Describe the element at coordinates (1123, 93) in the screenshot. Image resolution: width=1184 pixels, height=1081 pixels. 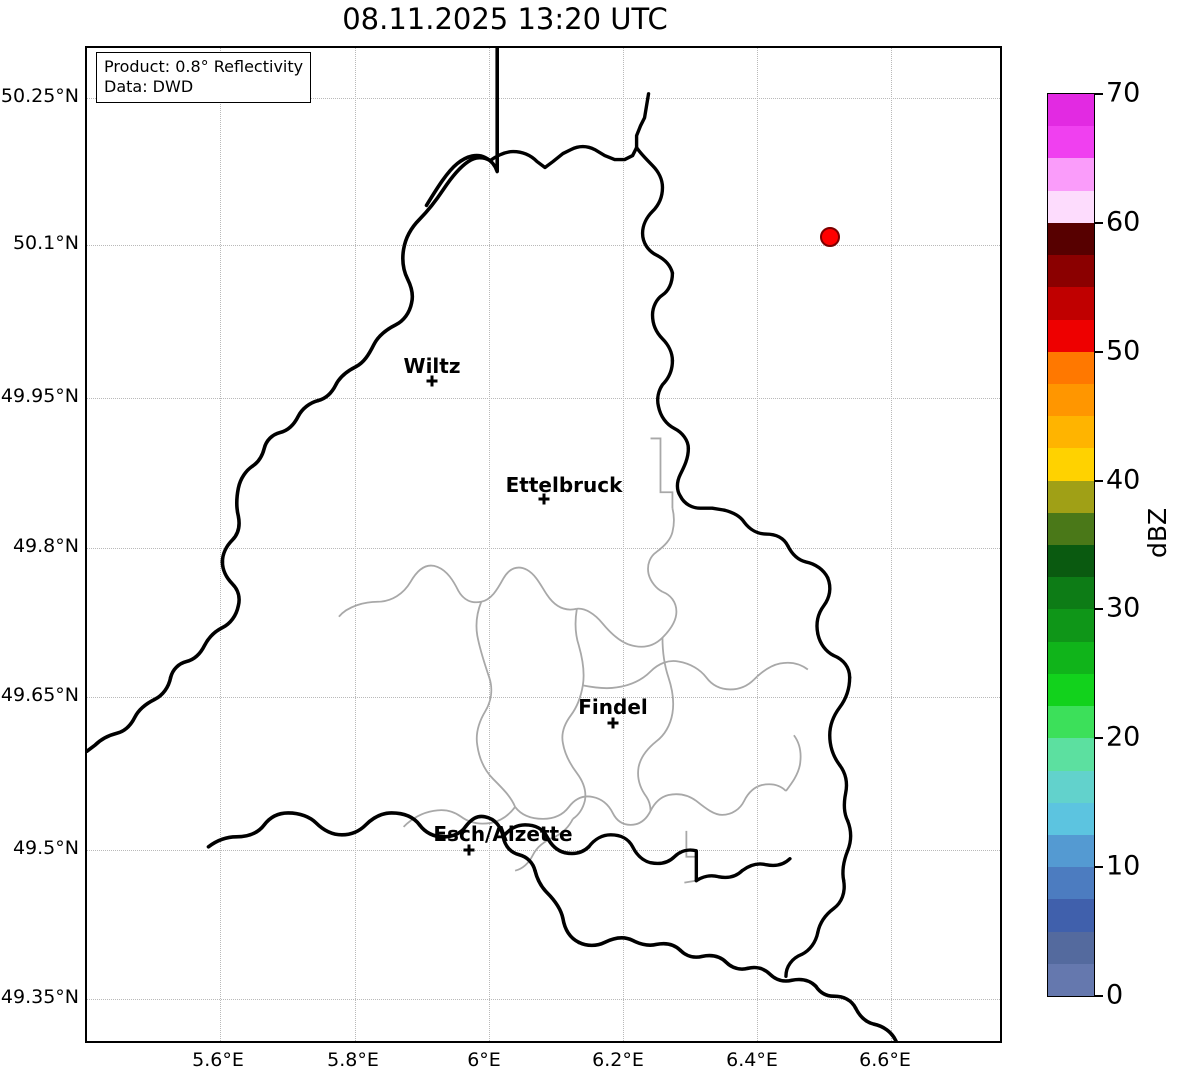
I see `colorbar-tick-label-0: 70` at that location.